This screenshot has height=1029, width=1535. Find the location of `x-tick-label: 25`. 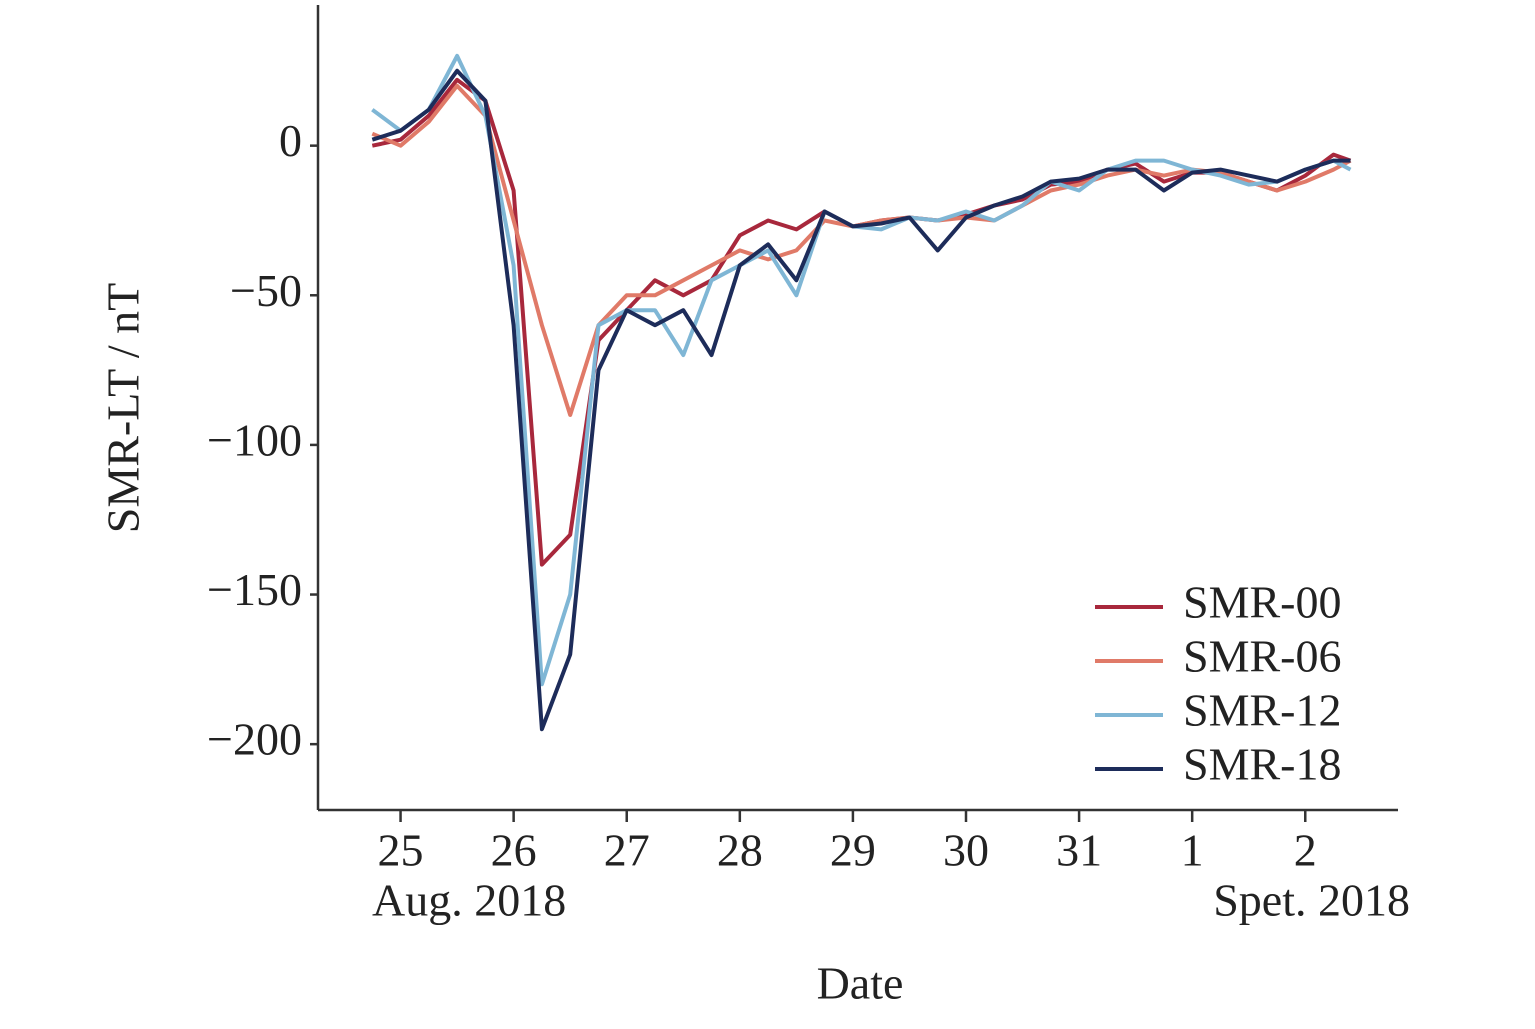

x-tick-label: 25 is located at coordinates (401, 850).